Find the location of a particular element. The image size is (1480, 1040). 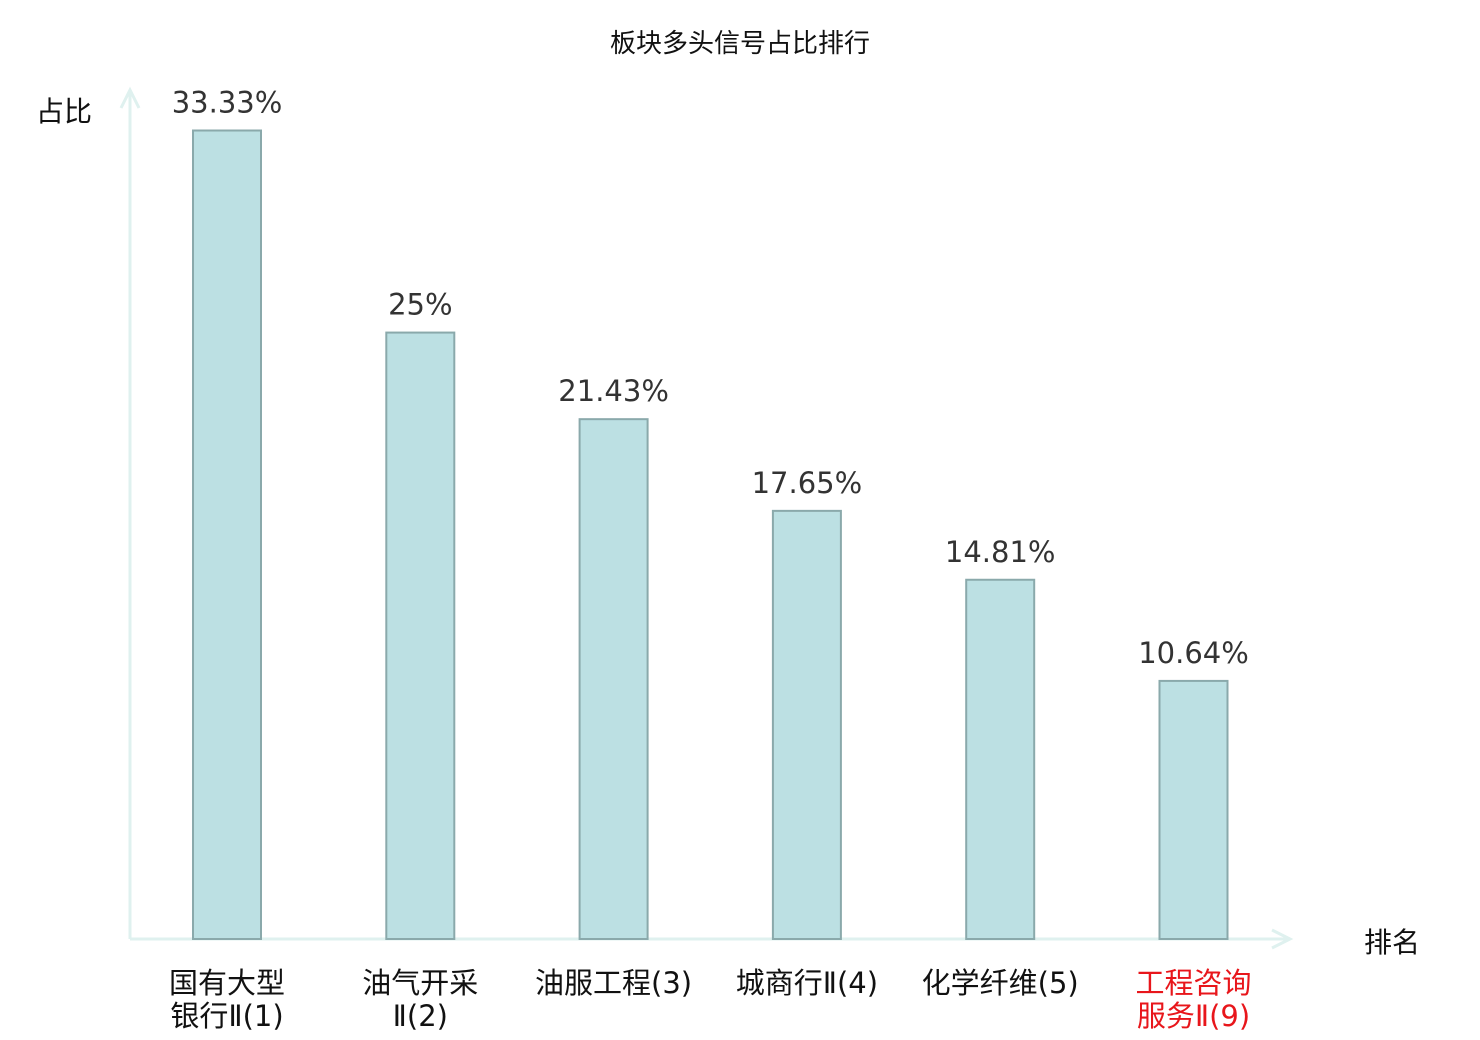

value-label: 21.43% is located at coordinates (613, 391).